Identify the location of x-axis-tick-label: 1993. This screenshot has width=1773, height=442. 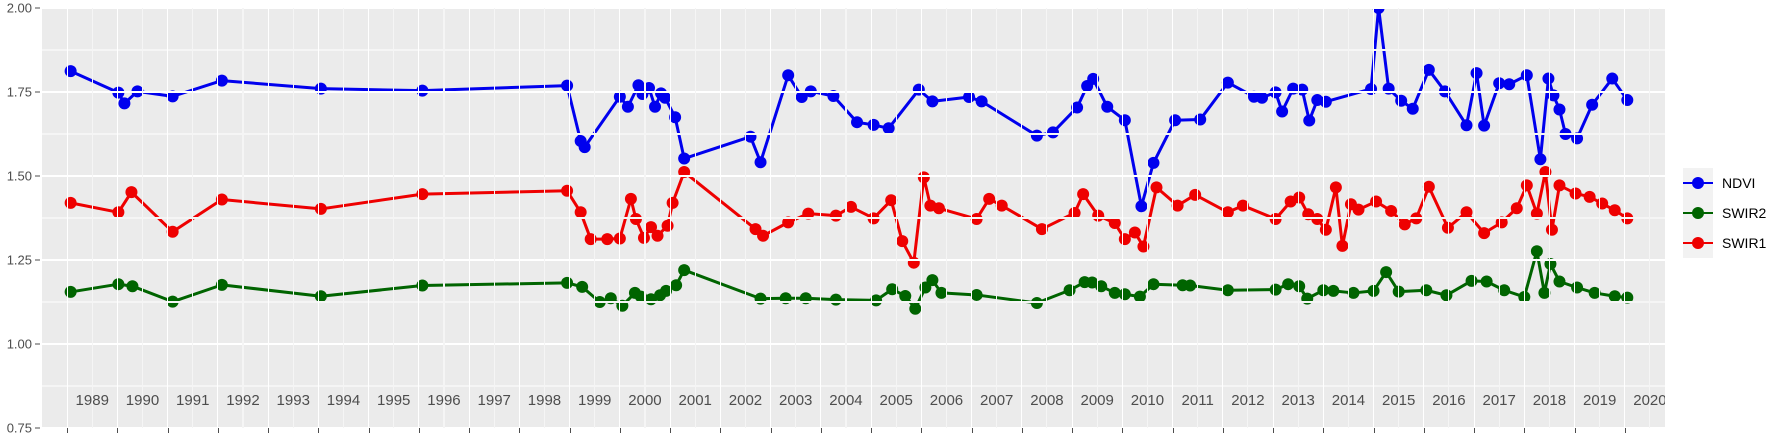
(293, 400).